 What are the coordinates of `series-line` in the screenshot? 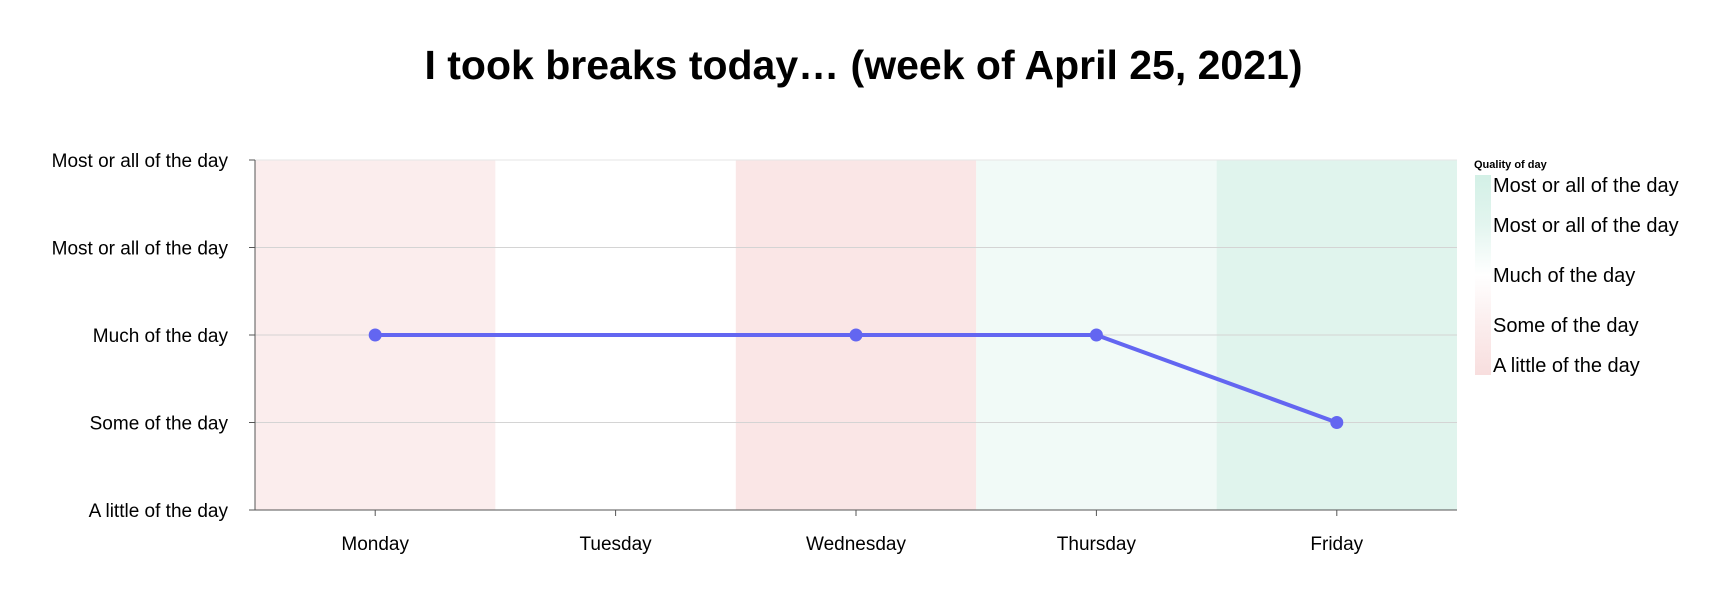 It's located at (856, 379).